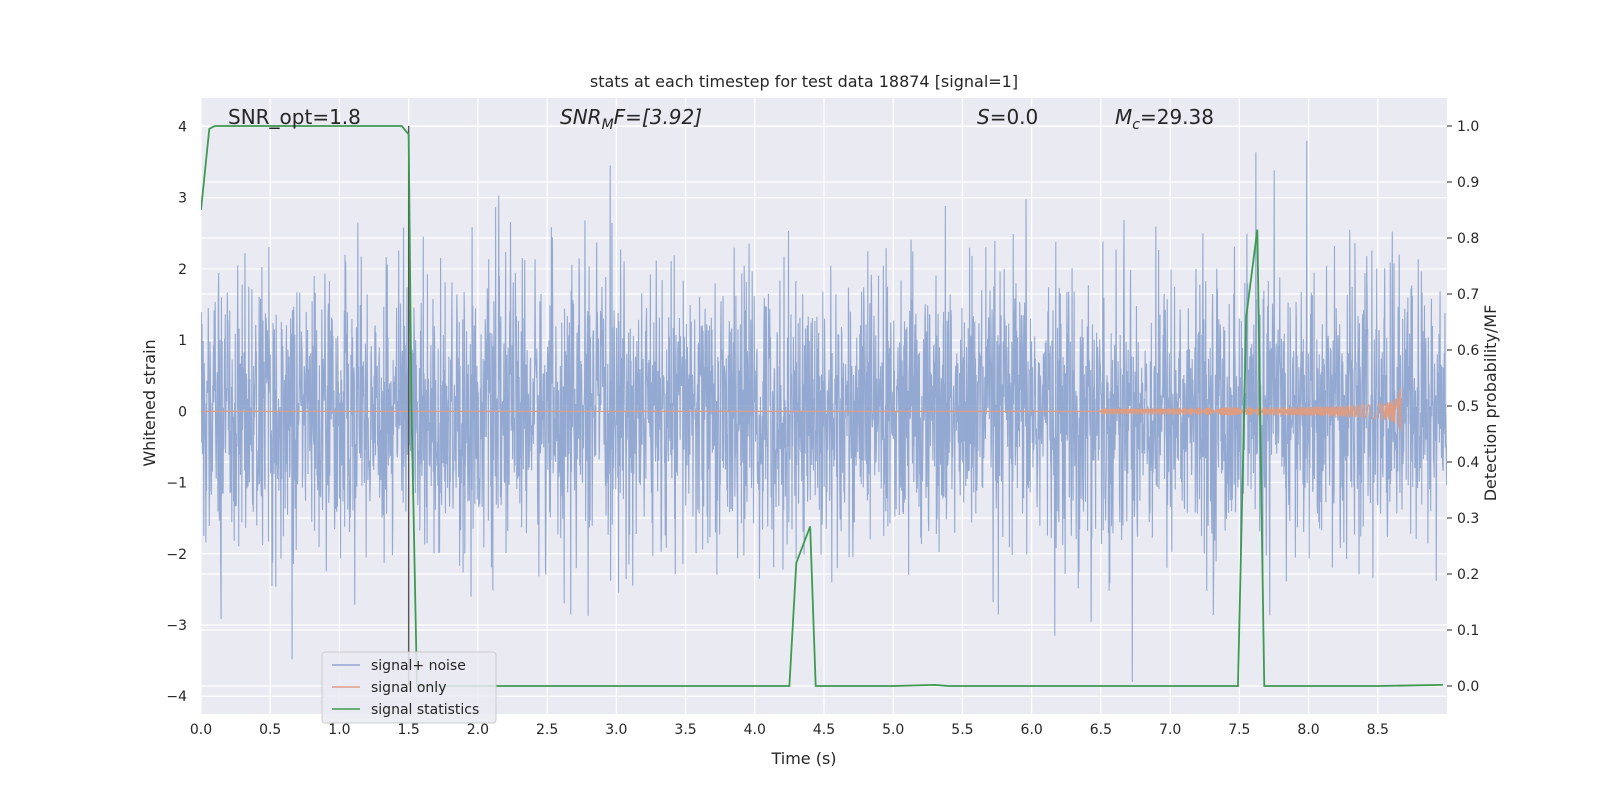  What do you see at coordinates (581, 117) in the screenshot?
I see `annotation-snr-mf-var: SNR` at bounding box center [581, 117].